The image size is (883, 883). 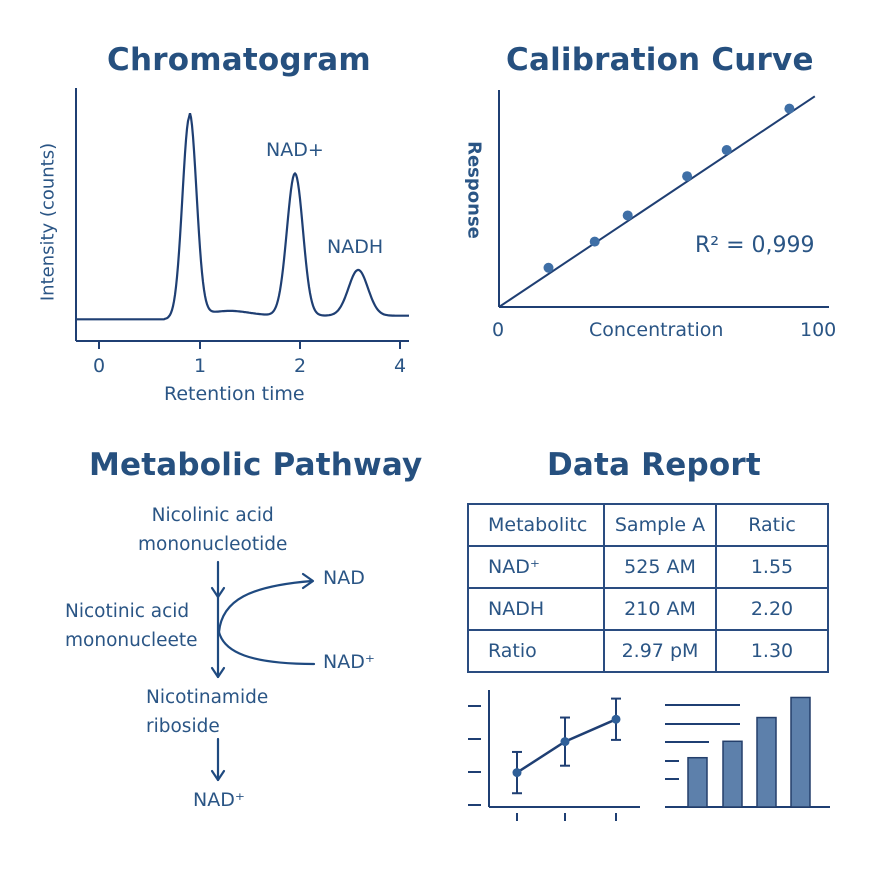 What do you see at coordinates (660, 525) in the screenshot?
I see `header-cell: Sample A` at bounding box center [660, 525].